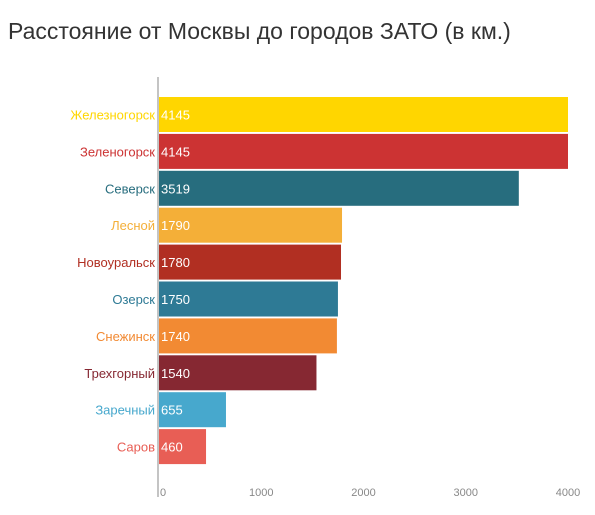 The height and width of the screenshot is (515, 595). Describe the element at coordinates (175, 299) in the screenshot. I see `value-label: 1750` at that location.